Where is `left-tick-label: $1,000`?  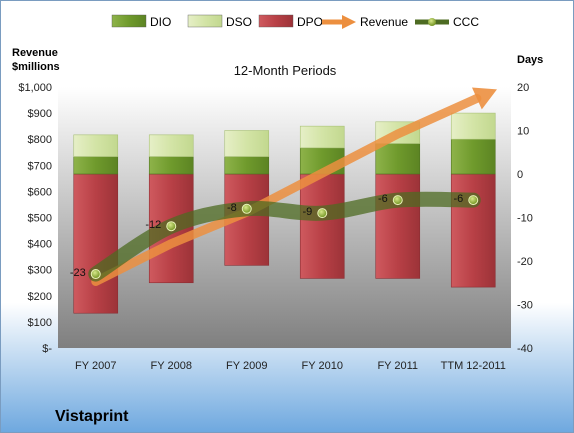 left-tick-label: $1,000 is located at coordinates (35, 88).